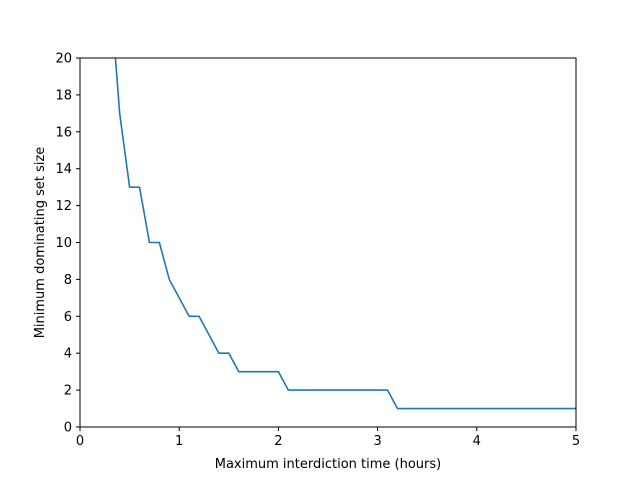 This screenshot has width=640, height=480. Describe the element at coordinates (328, 438) in the screenshot. I see `x-axis-ticks: 0 1 2 3 4 5` at that location.